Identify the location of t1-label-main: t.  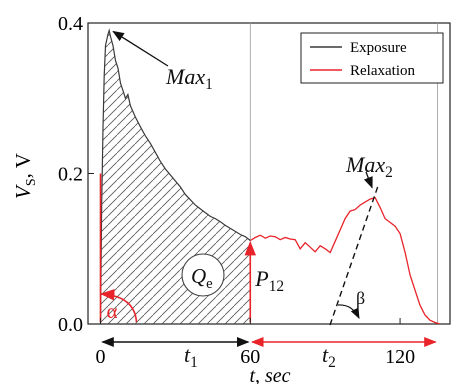
(187, 354).